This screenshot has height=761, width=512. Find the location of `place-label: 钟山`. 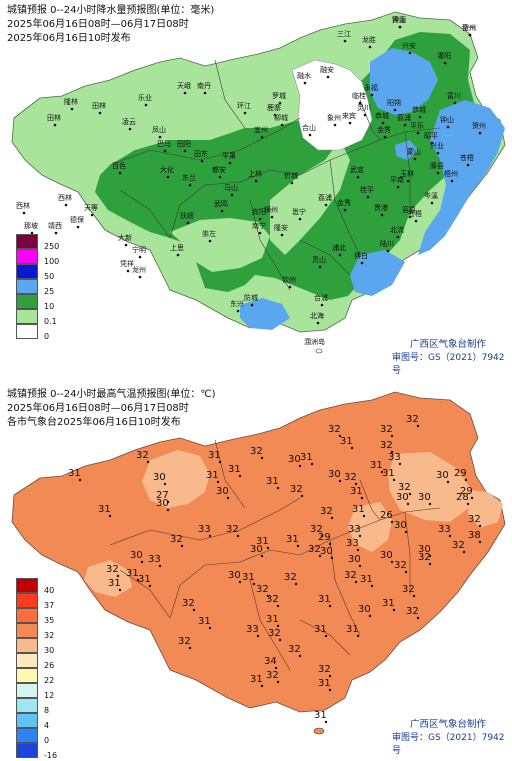

place-label: 钟山 is located at coordinates (399, 19).